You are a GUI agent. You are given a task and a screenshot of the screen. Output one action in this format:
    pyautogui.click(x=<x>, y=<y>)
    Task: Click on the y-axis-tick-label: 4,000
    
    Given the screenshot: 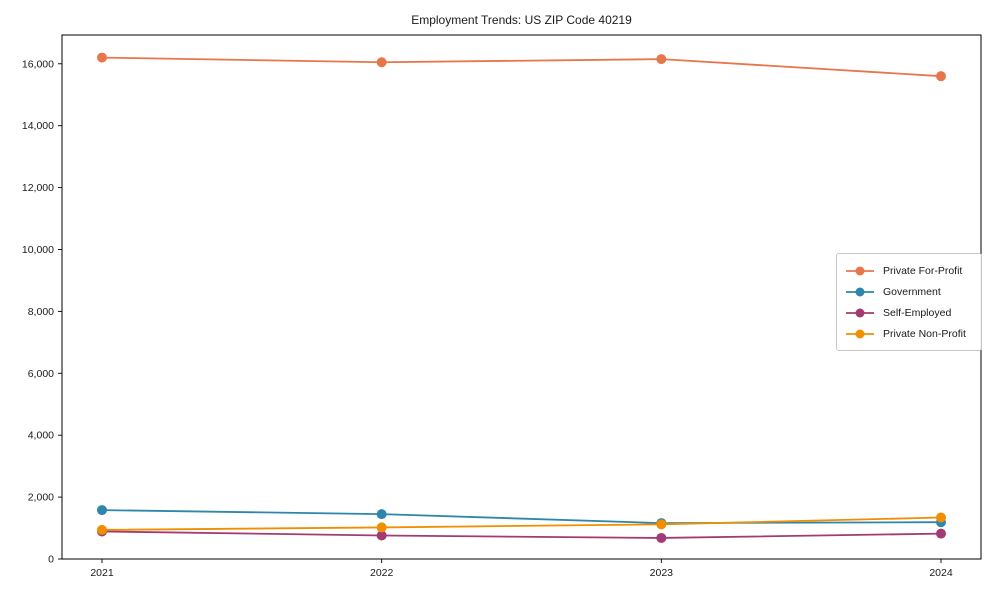 What is the action you would take?
    pyautogui.click(x=41, y=436)
    